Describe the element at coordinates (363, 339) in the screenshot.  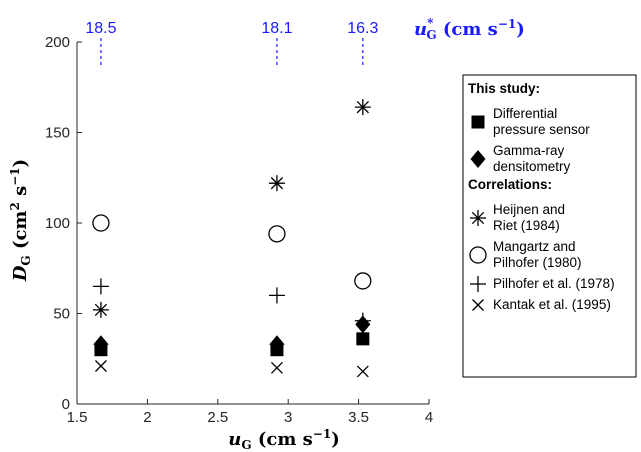
I see `square-point` at that location.